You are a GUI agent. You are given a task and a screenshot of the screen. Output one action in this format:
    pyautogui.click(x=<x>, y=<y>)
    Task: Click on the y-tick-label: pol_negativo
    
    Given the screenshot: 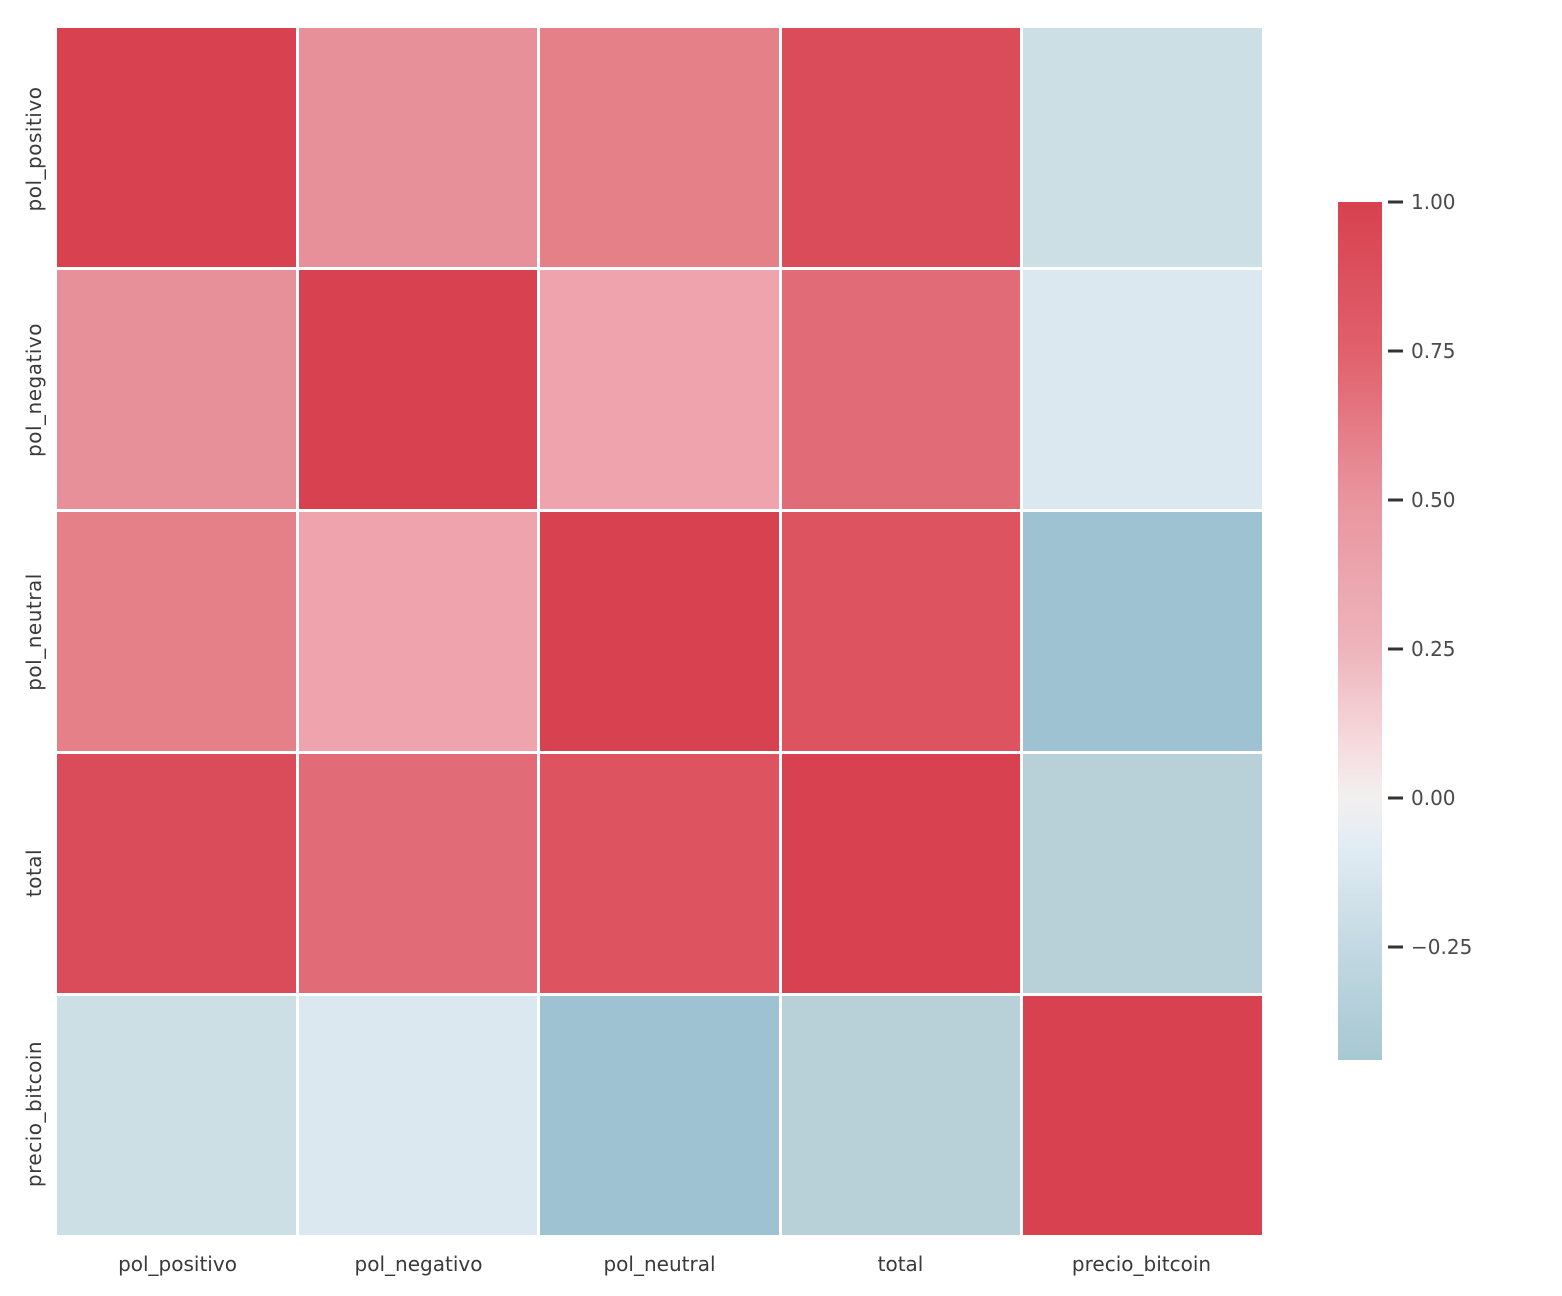 What is the action you would take?
    pyautogui.click(x=34, y=390)
    